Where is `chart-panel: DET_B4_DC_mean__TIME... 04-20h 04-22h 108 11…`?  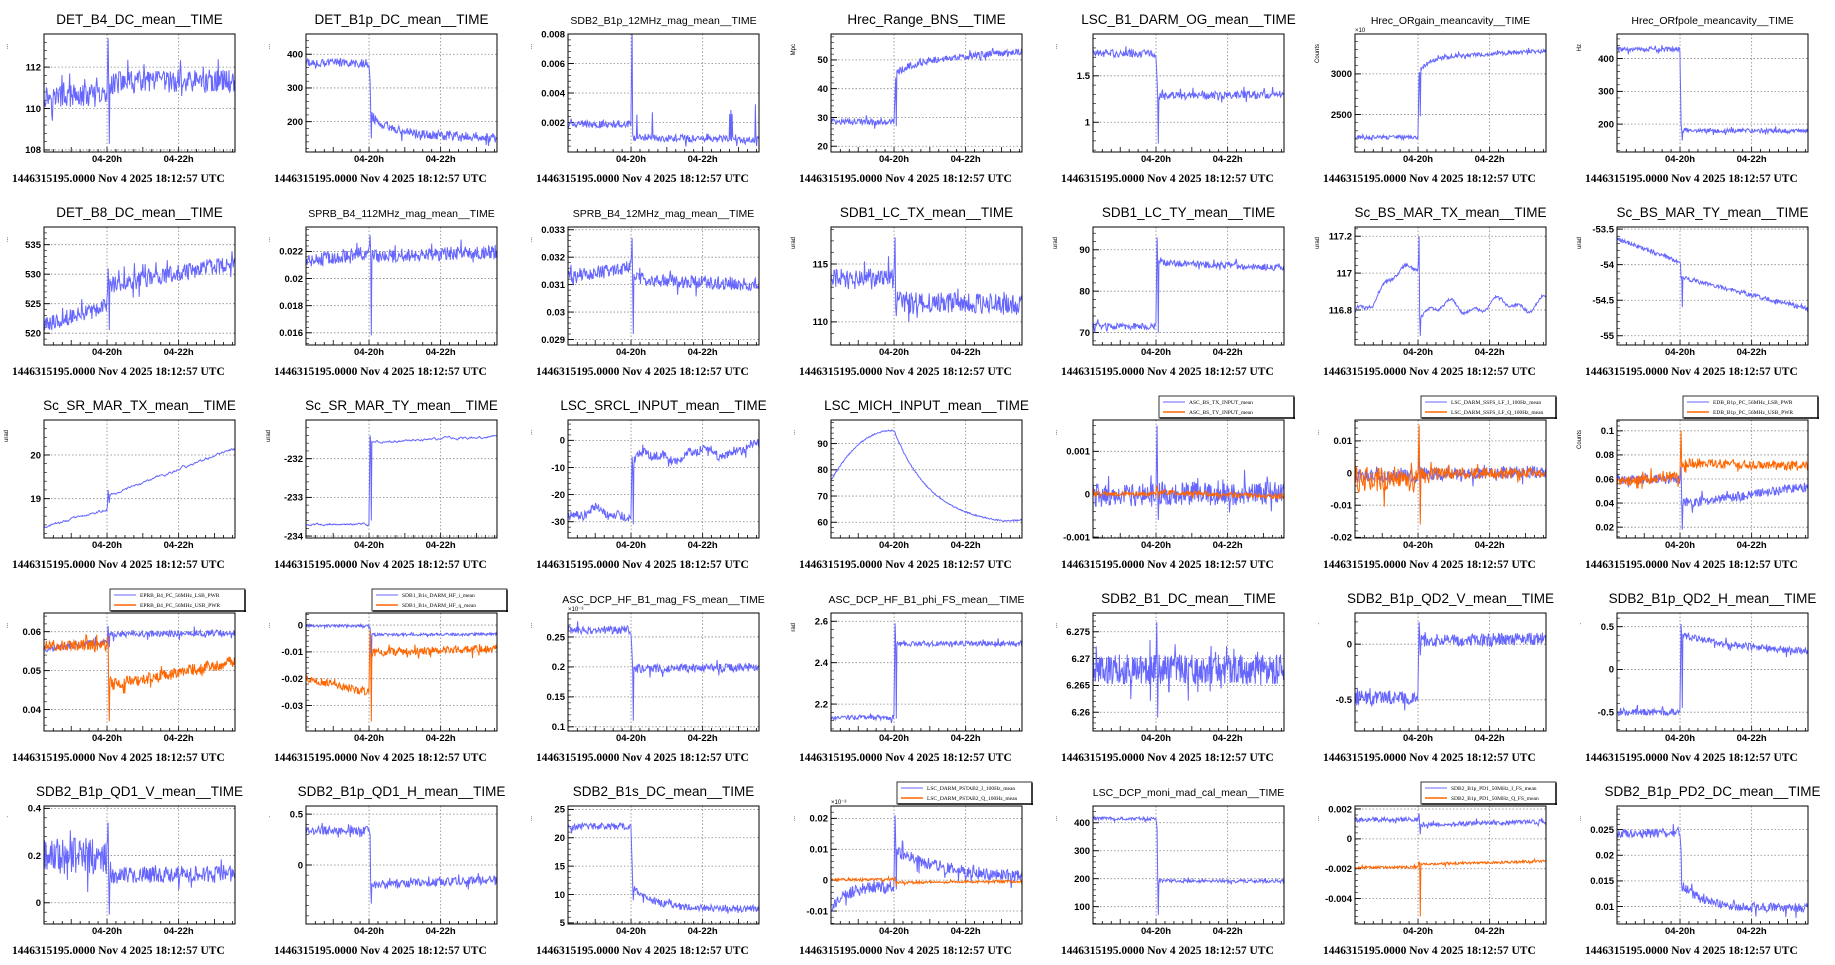 chart-panel: DET_B4_DC_mean__TIME... 04-20h 04-22h 108 11… is located at coordinates (131, 96).